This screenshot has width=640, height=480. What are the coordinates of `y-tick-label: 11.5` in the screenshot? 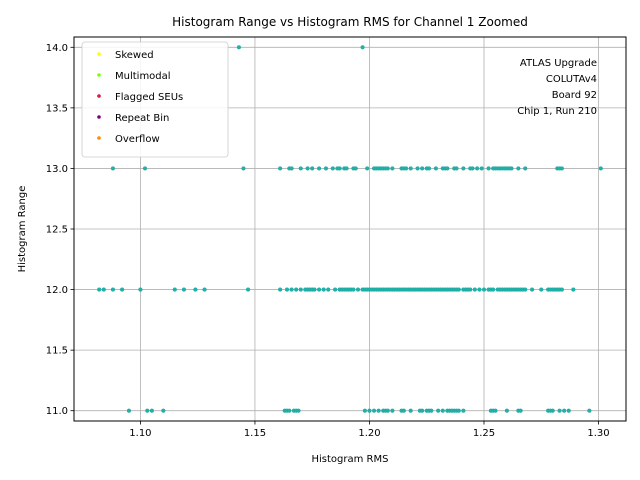 It's located at (57, 351).